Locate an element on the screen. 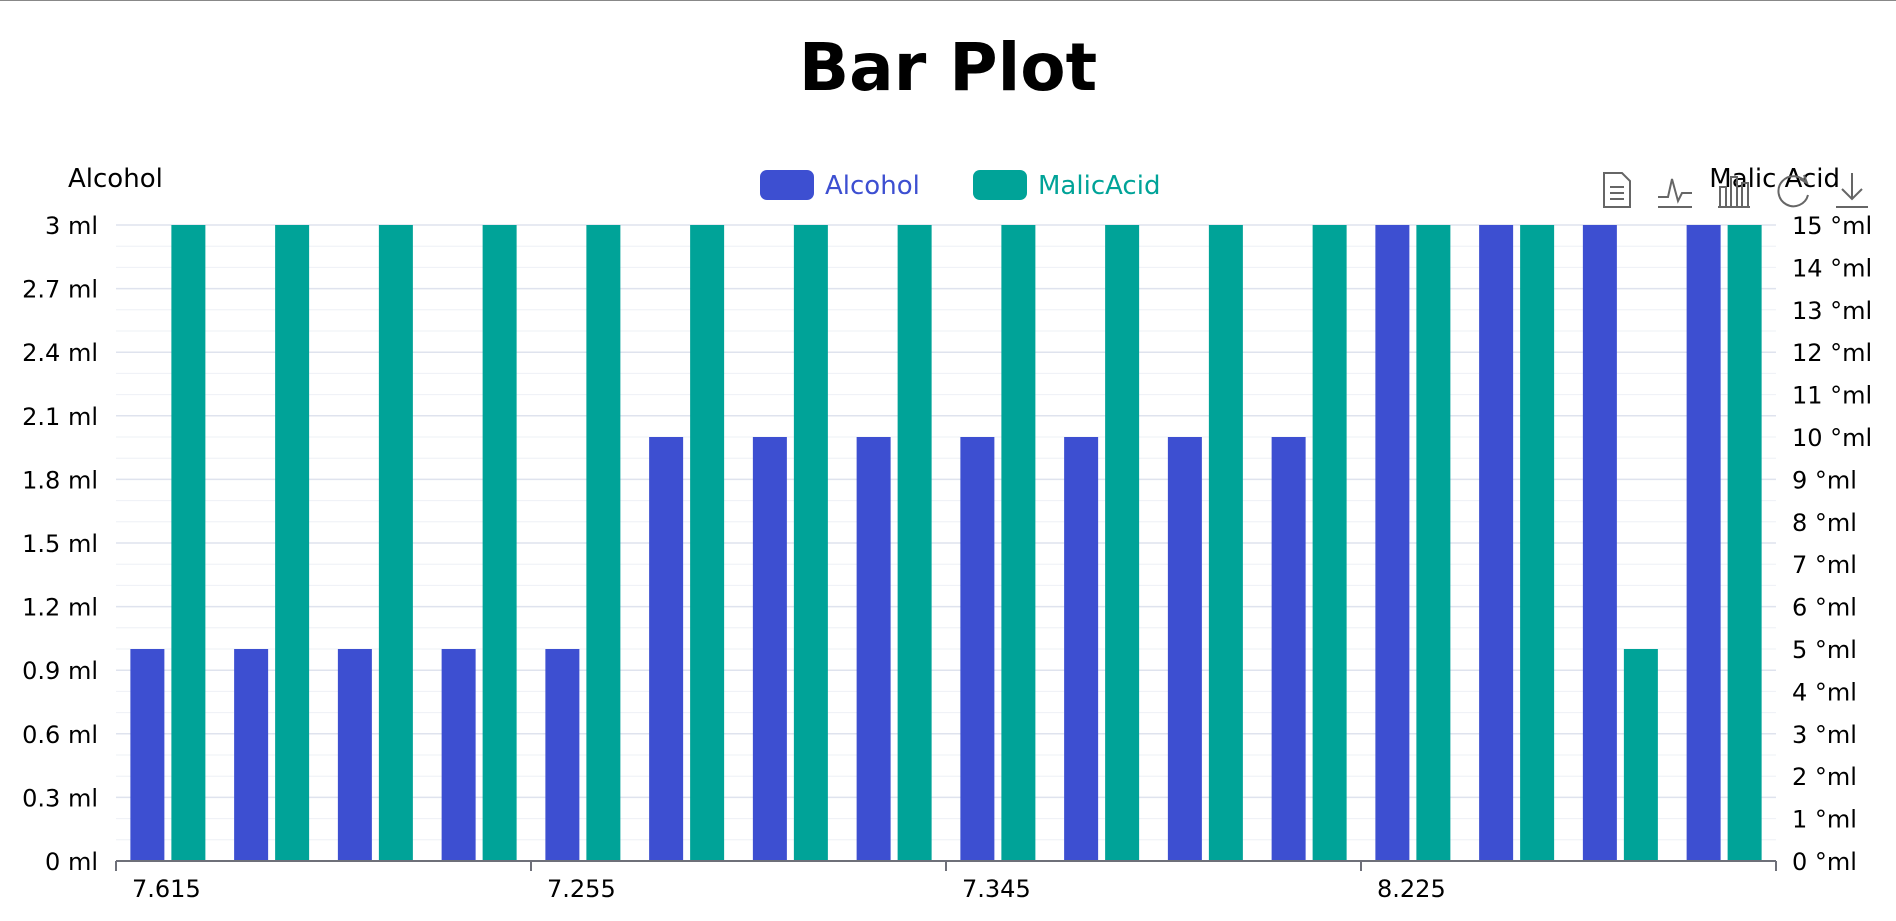 Image resolution: width=1896 pixels, height=921 pixels. x-tick-label: 7.255 is located at coordinates (581, 889).